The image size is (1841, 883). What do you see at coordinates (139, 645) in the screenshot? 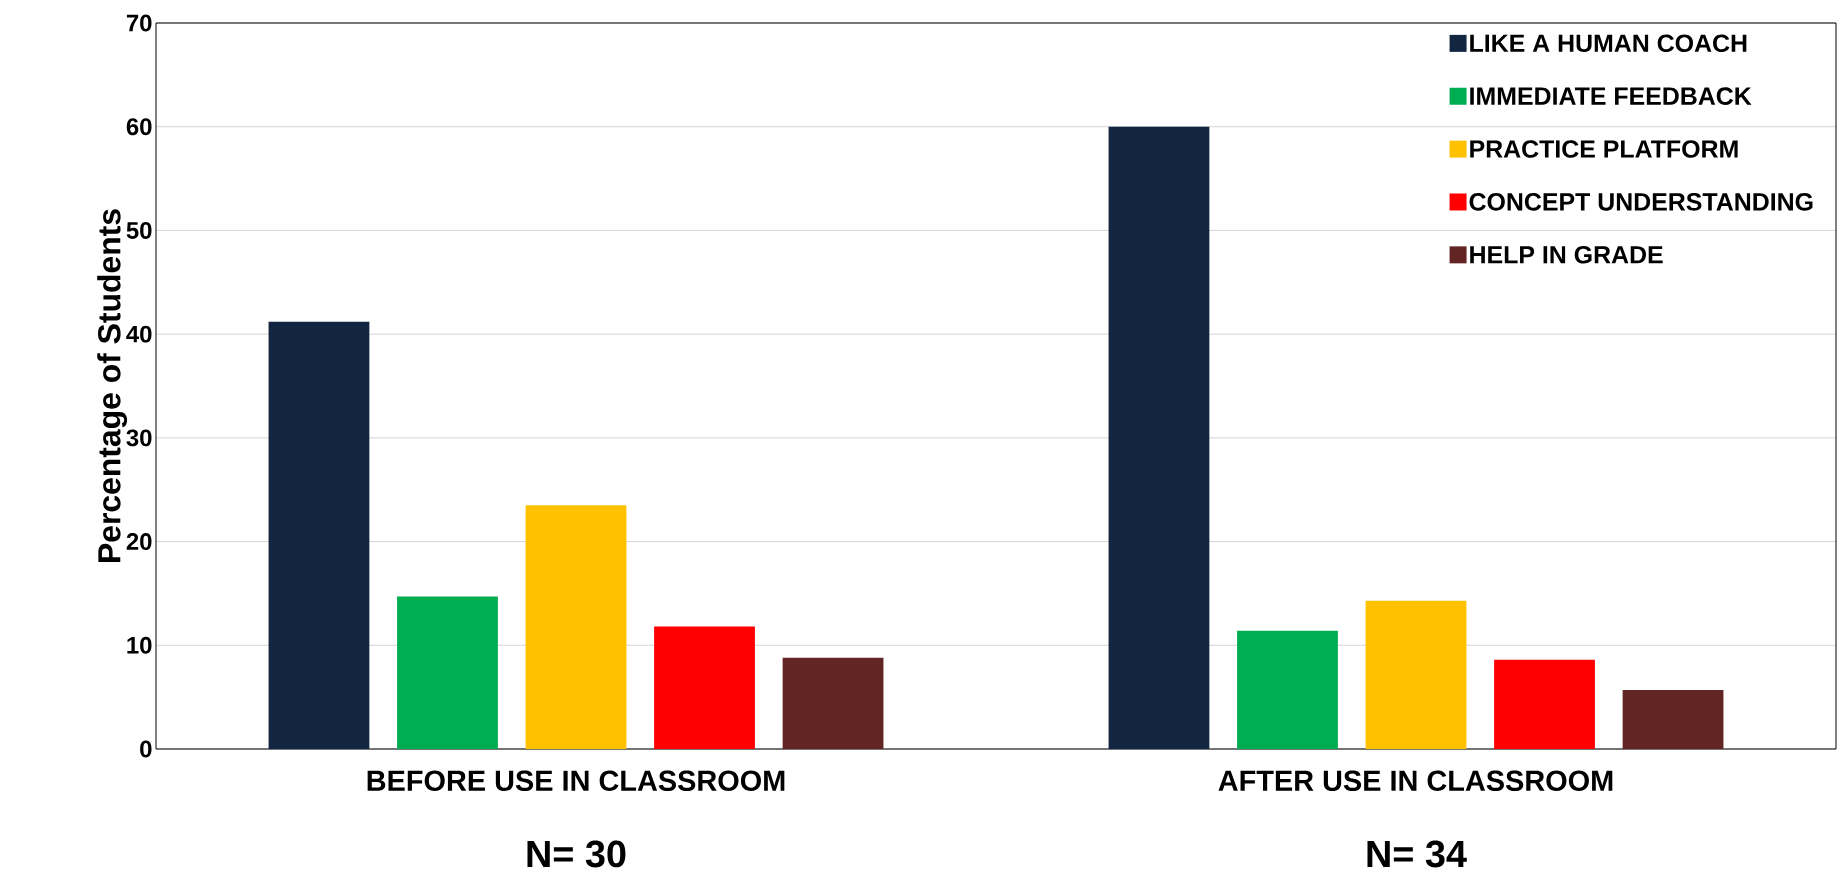
I see `y-tick-label: 10` at bounding box center [139, 645].